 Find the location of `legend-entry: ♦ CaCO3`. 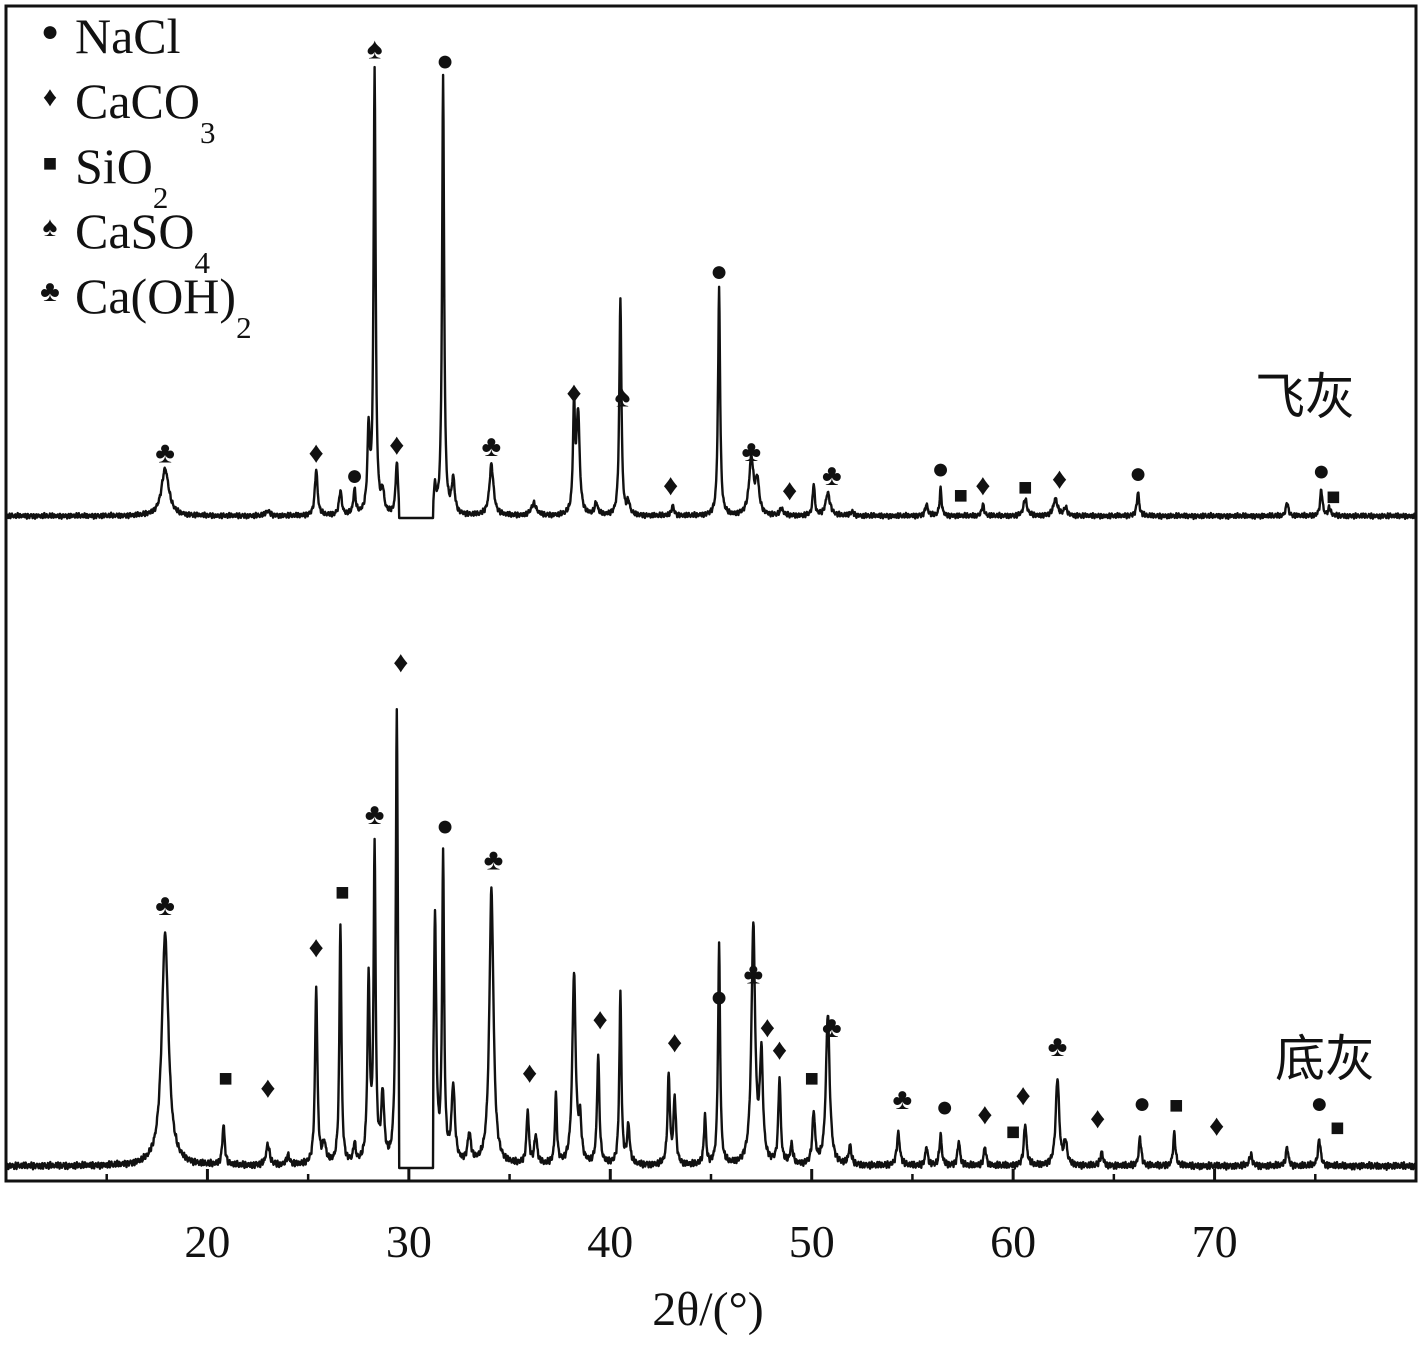

legend-entry: ♦ CaCO3 is located at coordinates (129, 111).